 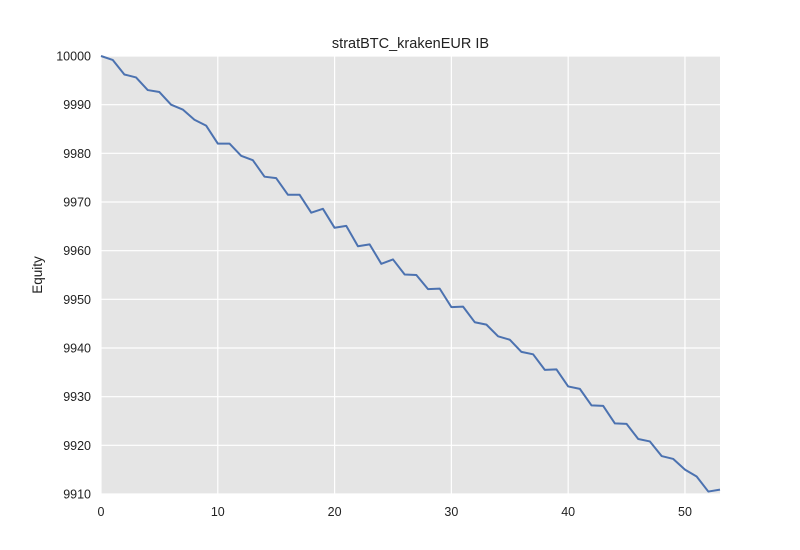 I want to click on y-tick-label: 9930, so click(x=77, y=397).